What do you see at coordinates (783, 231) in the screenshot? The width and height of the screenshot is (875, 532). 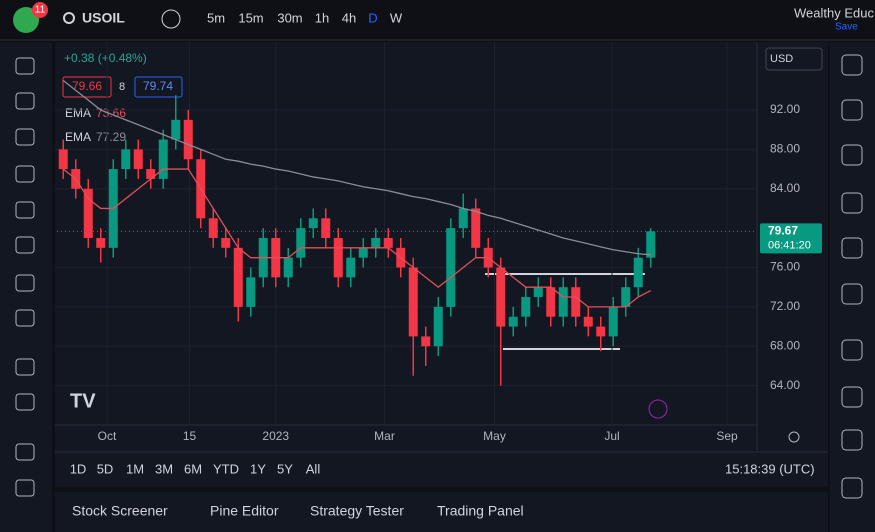 I see `last-price: 79.67` at bounding box center [783, 231].